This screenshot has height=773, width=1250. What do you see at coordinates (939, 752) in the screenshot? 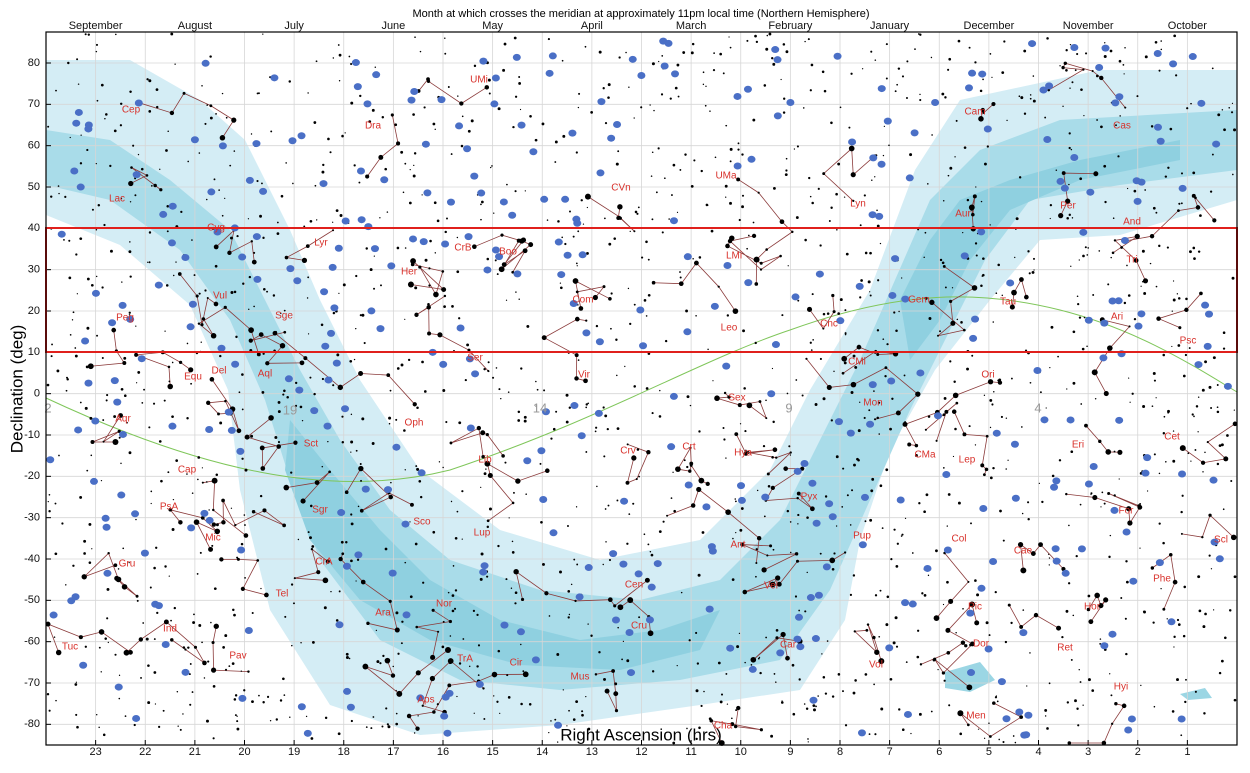
I see `x-tick-label: 6` at bounding box center [939, 752].